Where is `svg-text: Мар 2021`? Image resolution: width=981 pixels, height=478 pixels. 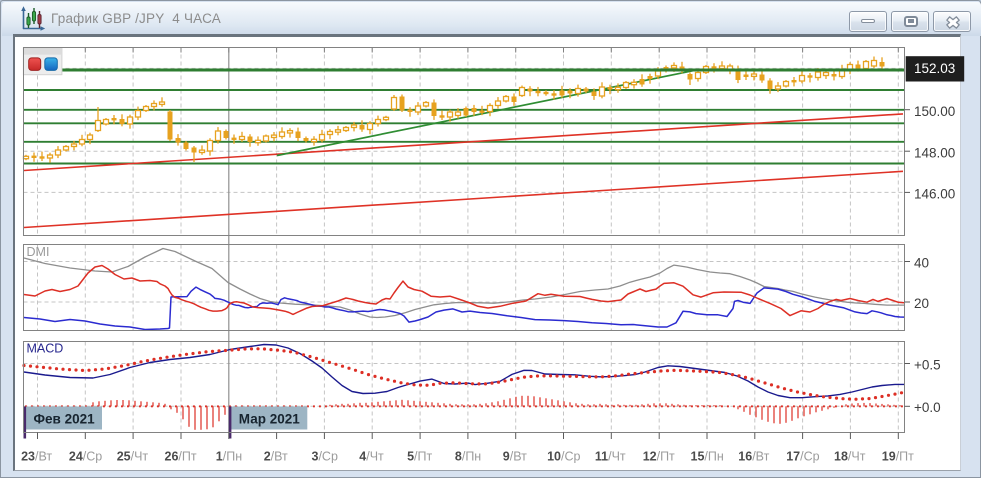
svg-text: Мар 2021 is located at coordinates (269, 419).